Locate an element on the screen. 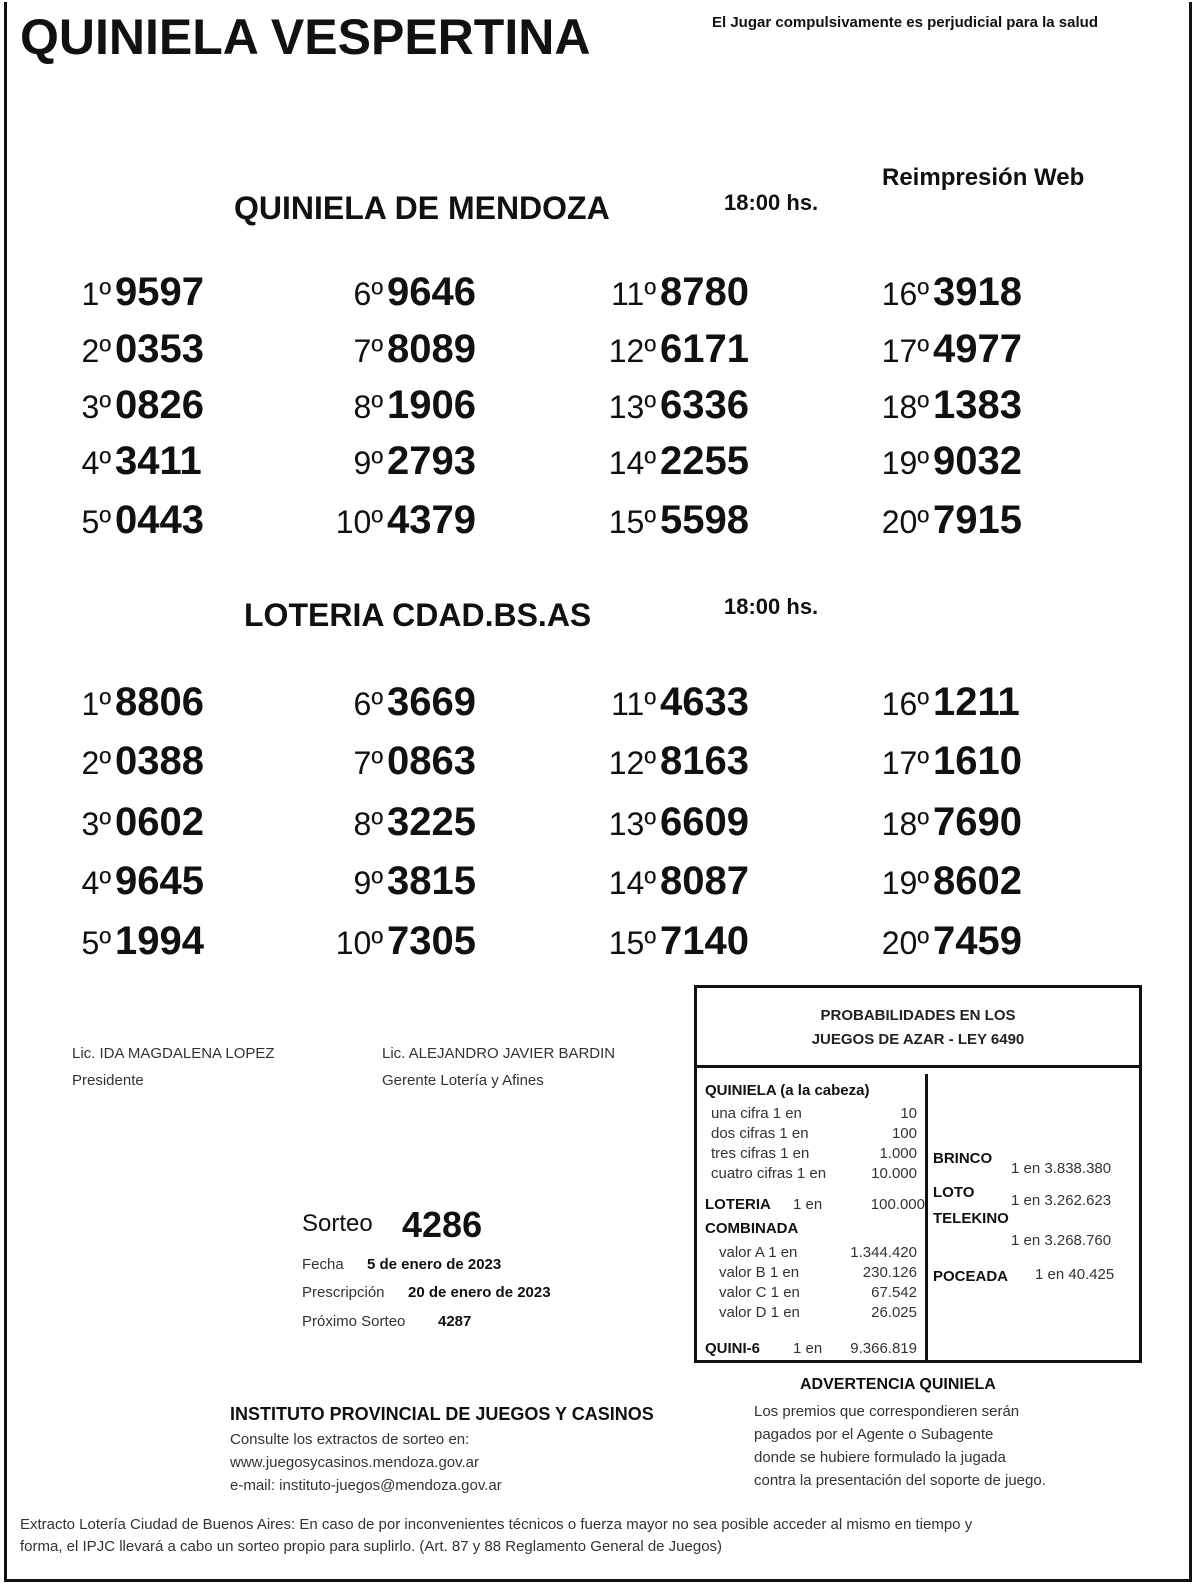  quini6-value: 9.366.819 is located at coordinates (883, 1348).